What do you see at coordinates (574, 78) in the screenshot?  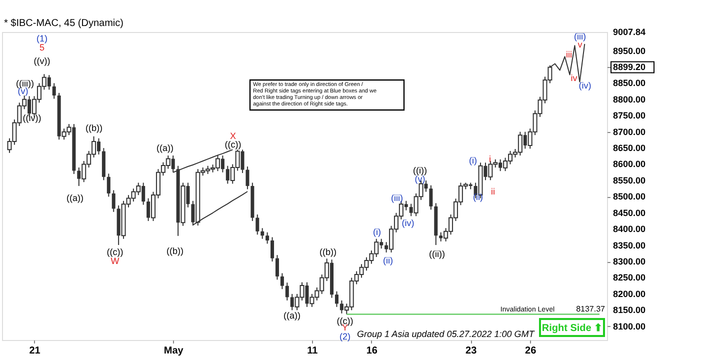 I see `annotation: iv` at bounding box center [574, 78].